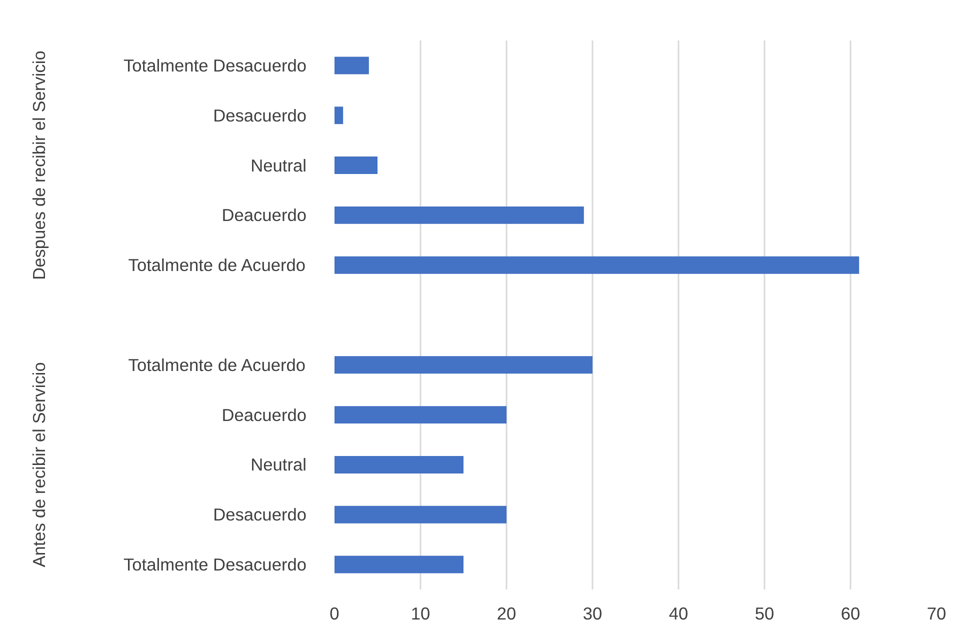  Describe the element at coordinates (936, 614) in the screenshot. I see `x-tick-label: 70` at that location.